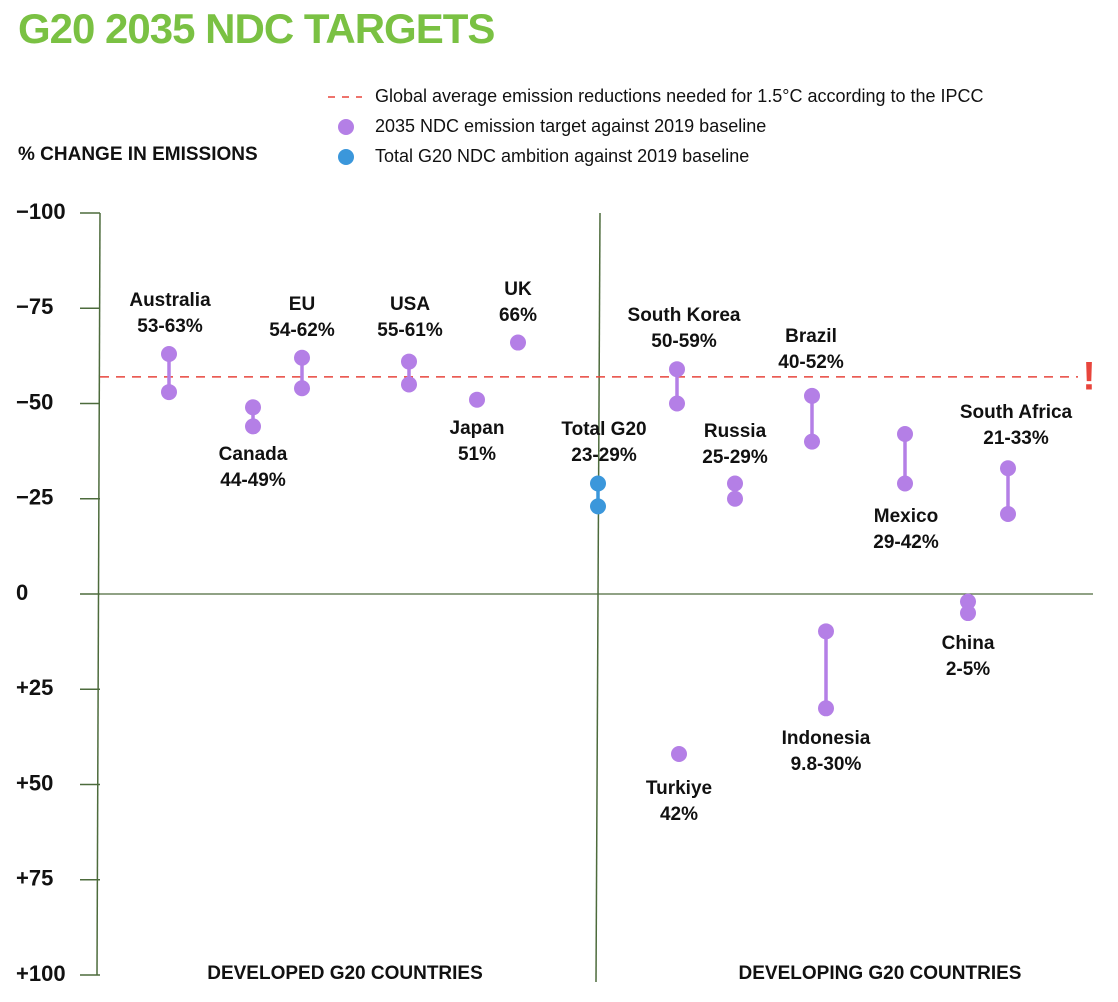 The width and height of the screenshot is (1118, 1002). Describe the element at coordinates (684, 315) in the screenshot. I see `point-name: South Korea` at that location.